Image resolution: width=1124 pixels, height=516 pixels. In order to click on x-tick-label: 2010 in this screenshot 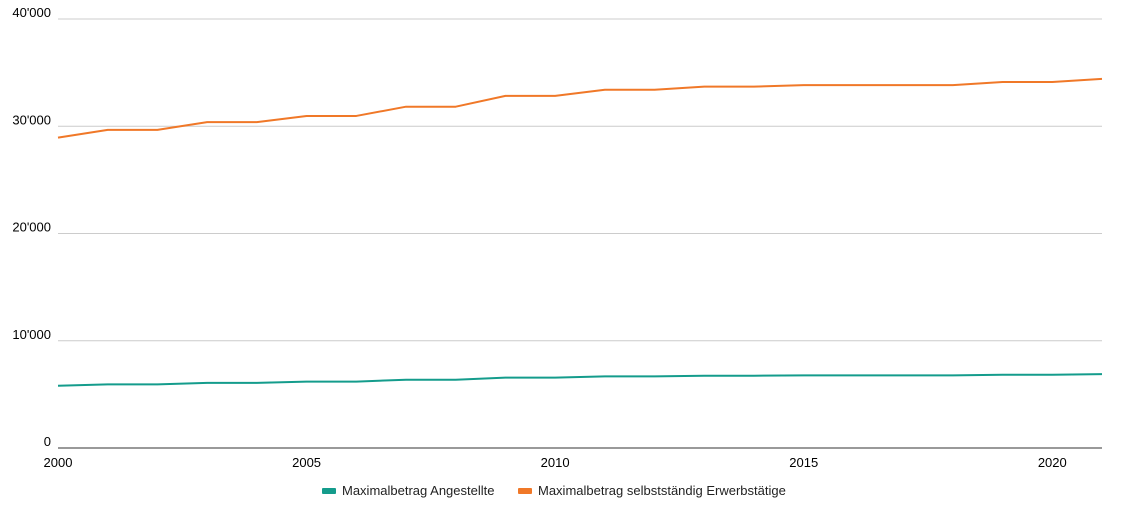, I will do `click(555, 462)`.